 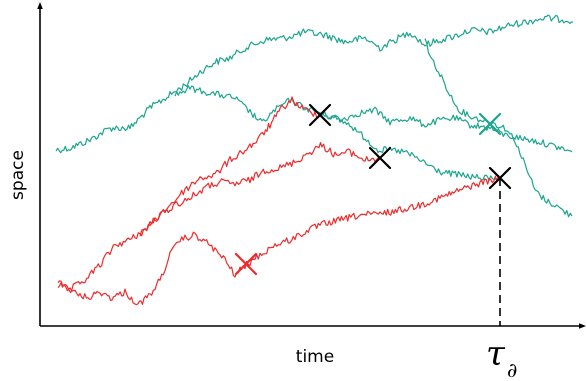 I want to click on y-axis-arrowhead, so click(x=40, y=5).